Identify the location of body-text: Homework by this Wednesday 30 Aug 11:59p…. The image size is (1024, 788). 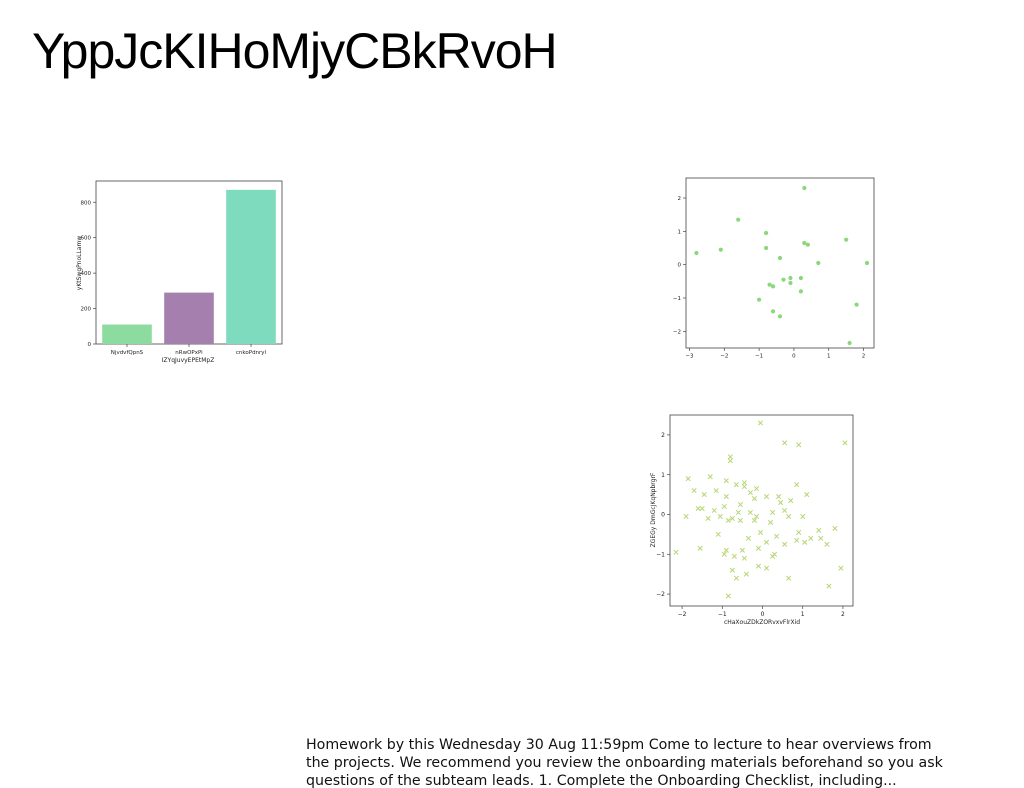
(624, 762).